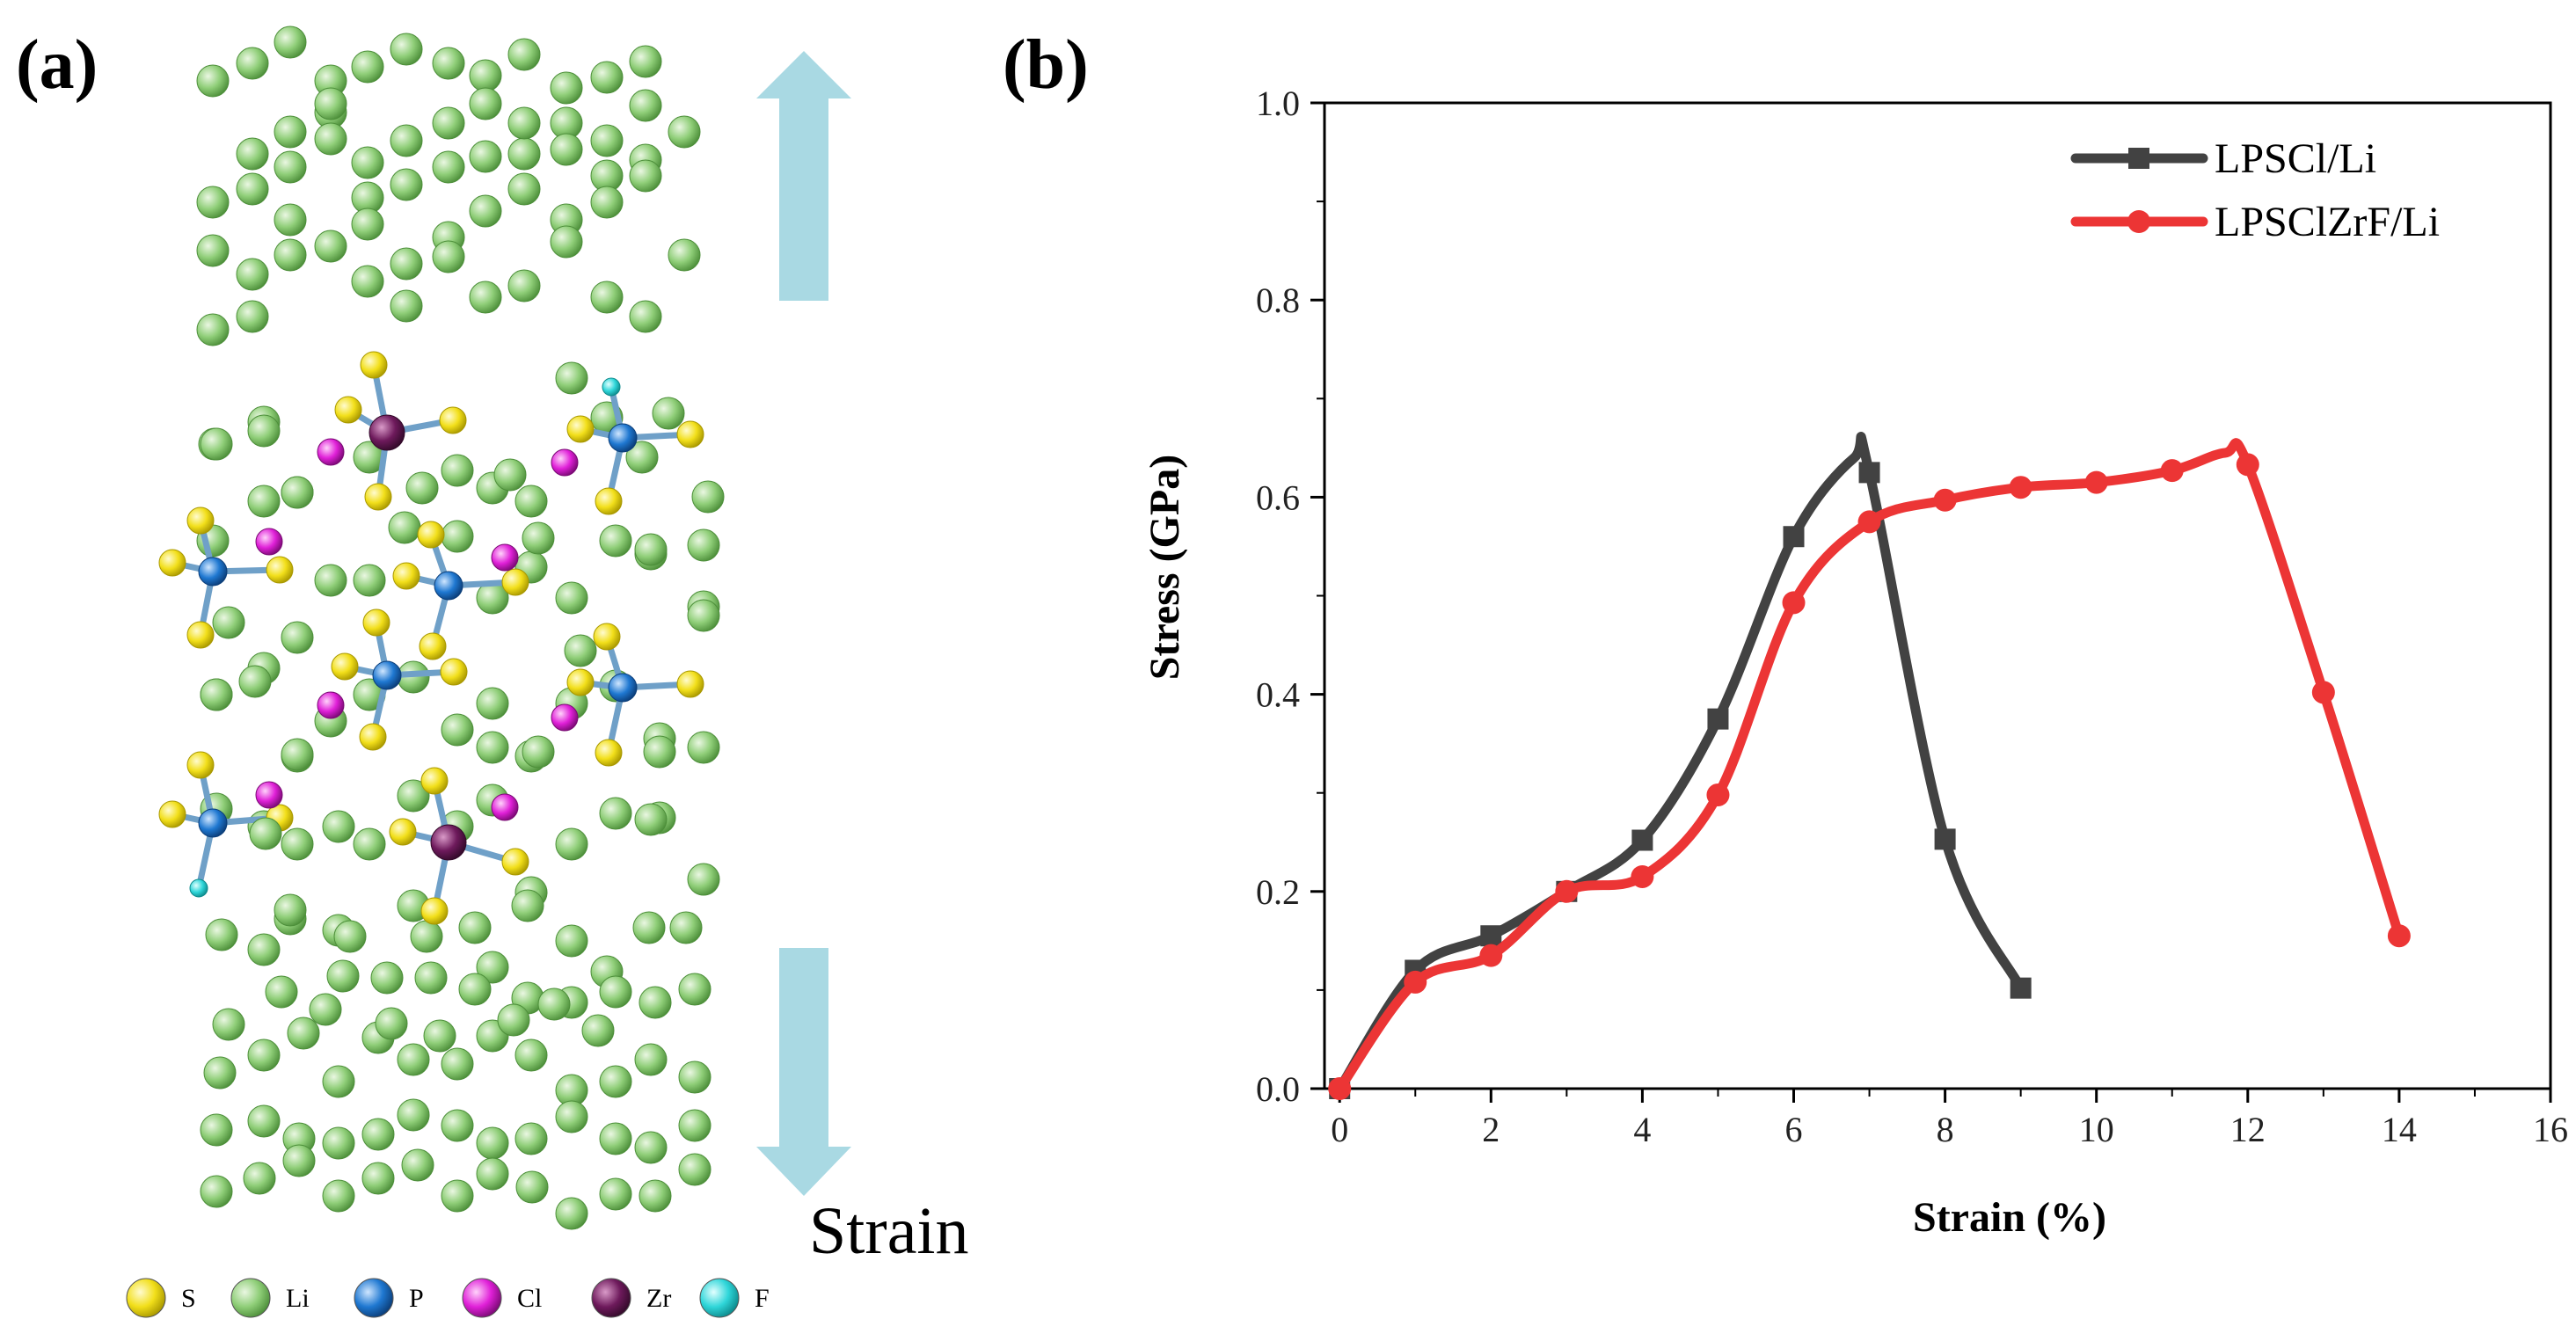  What do you see at coordinates (2327, 222) in the screenshot?
I see `legend-label: LPSClZrF/Li` at bounding box center [2327, 222].